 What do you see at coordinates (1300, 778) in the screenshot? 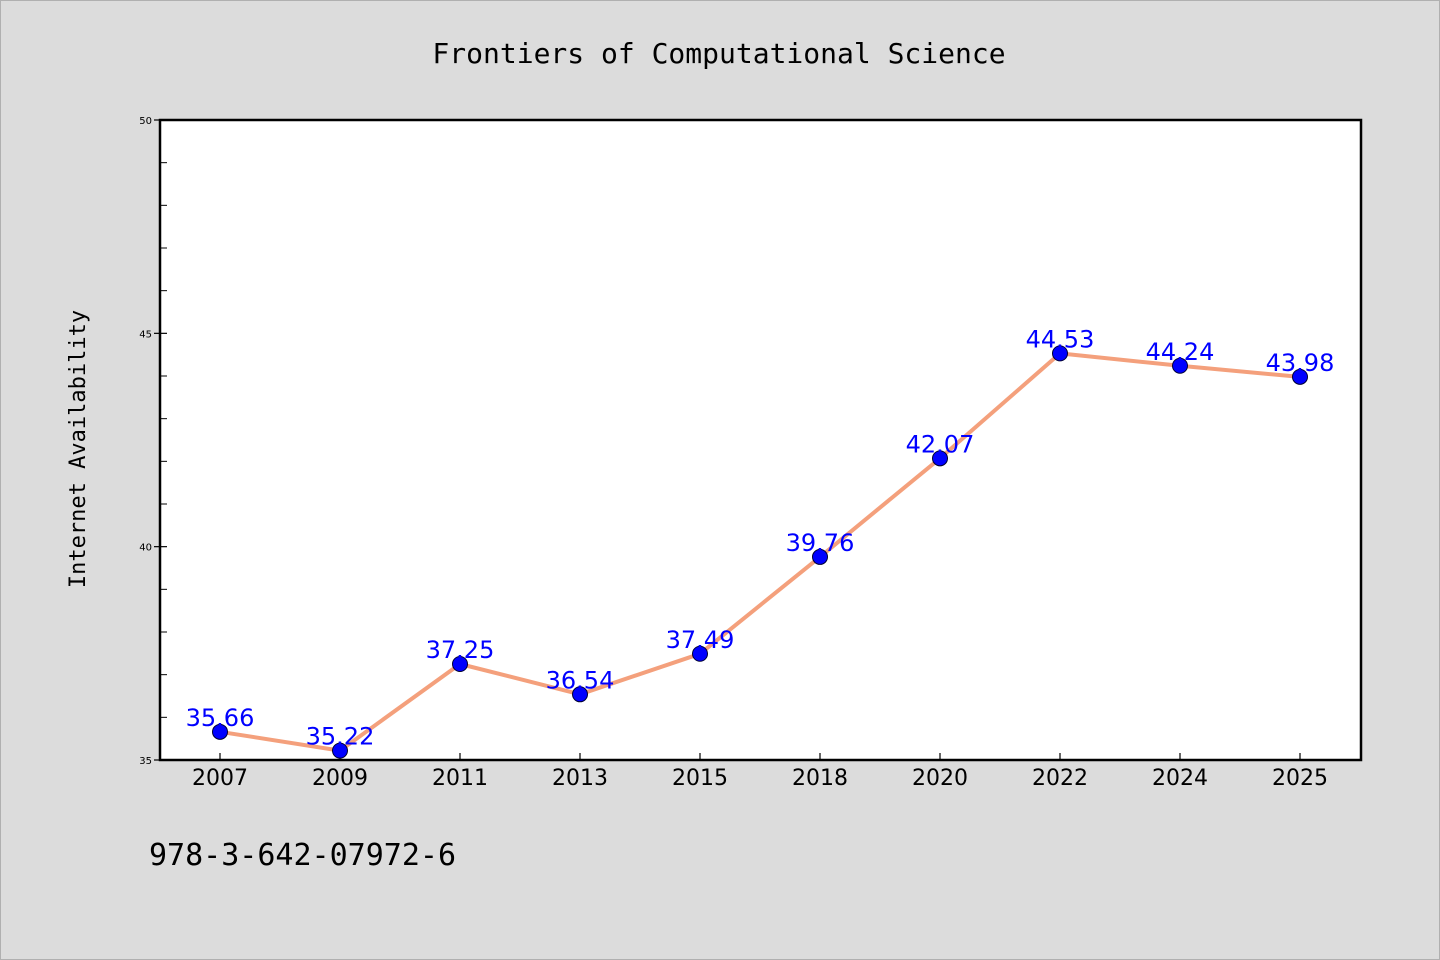
I see `x-tick-label: 2025` at bounding box center [1300, 778].